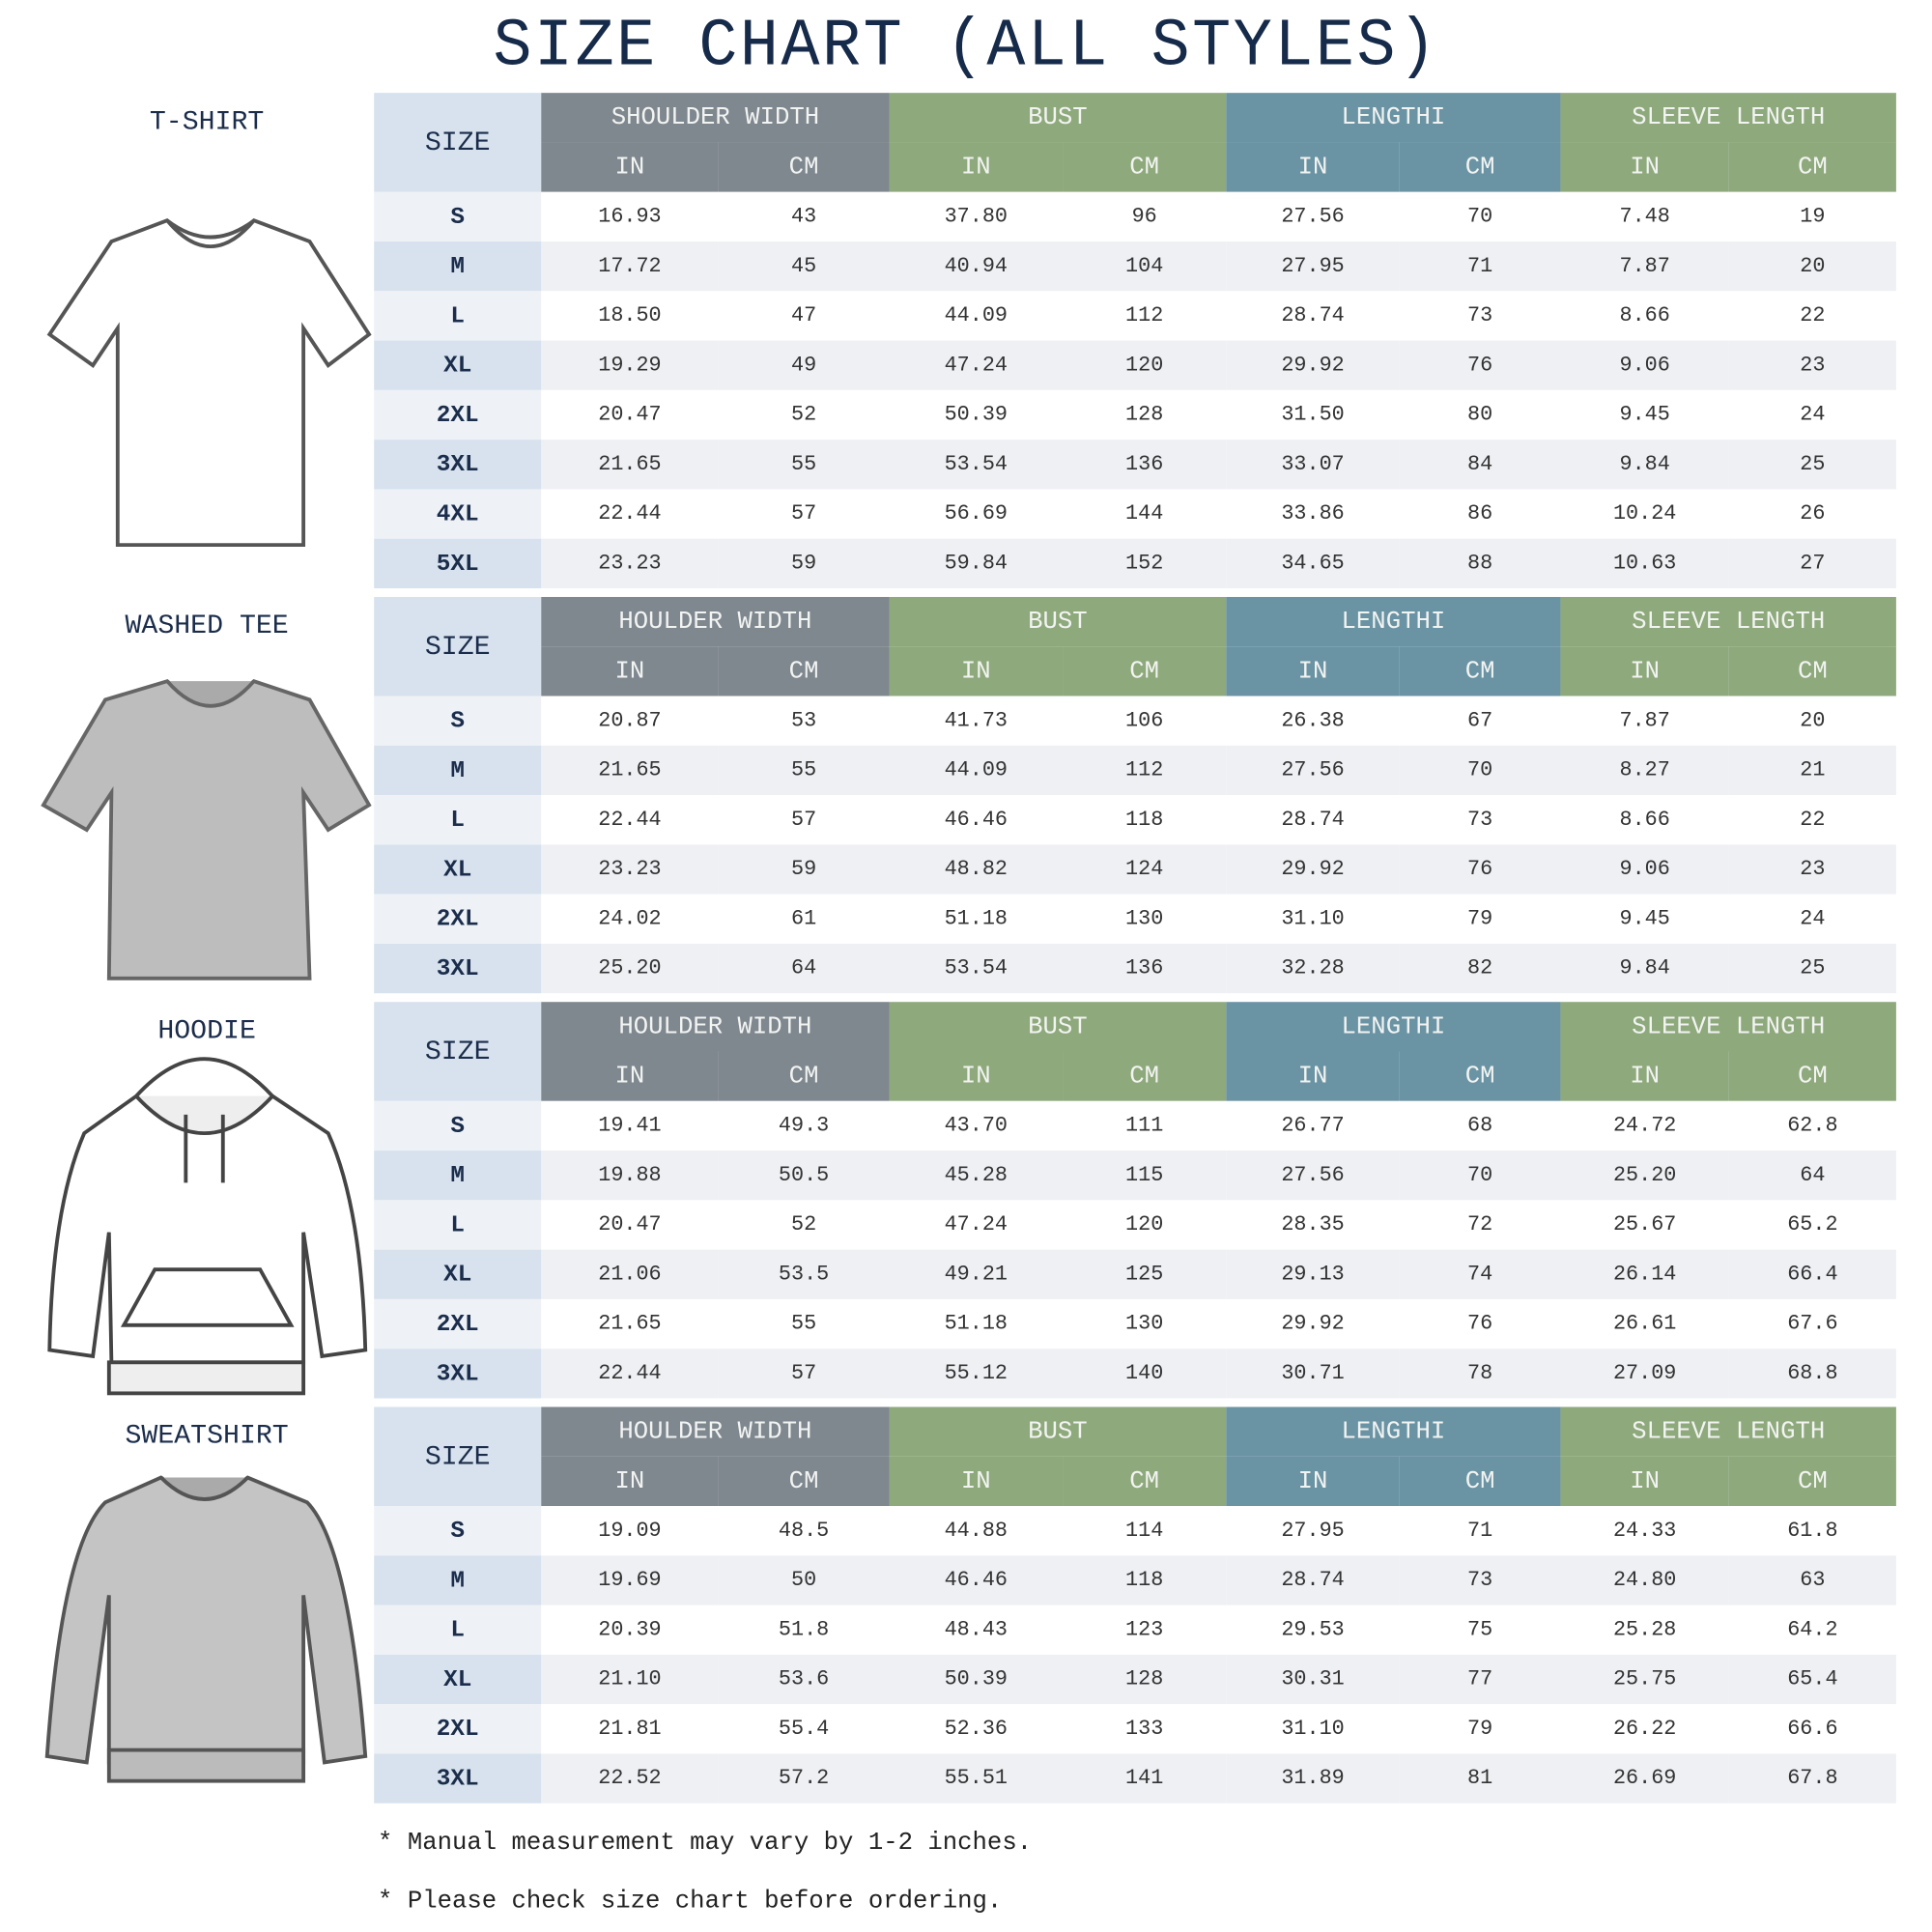  I want to click on measurement-cell: 48.5, so click(804, 1531).